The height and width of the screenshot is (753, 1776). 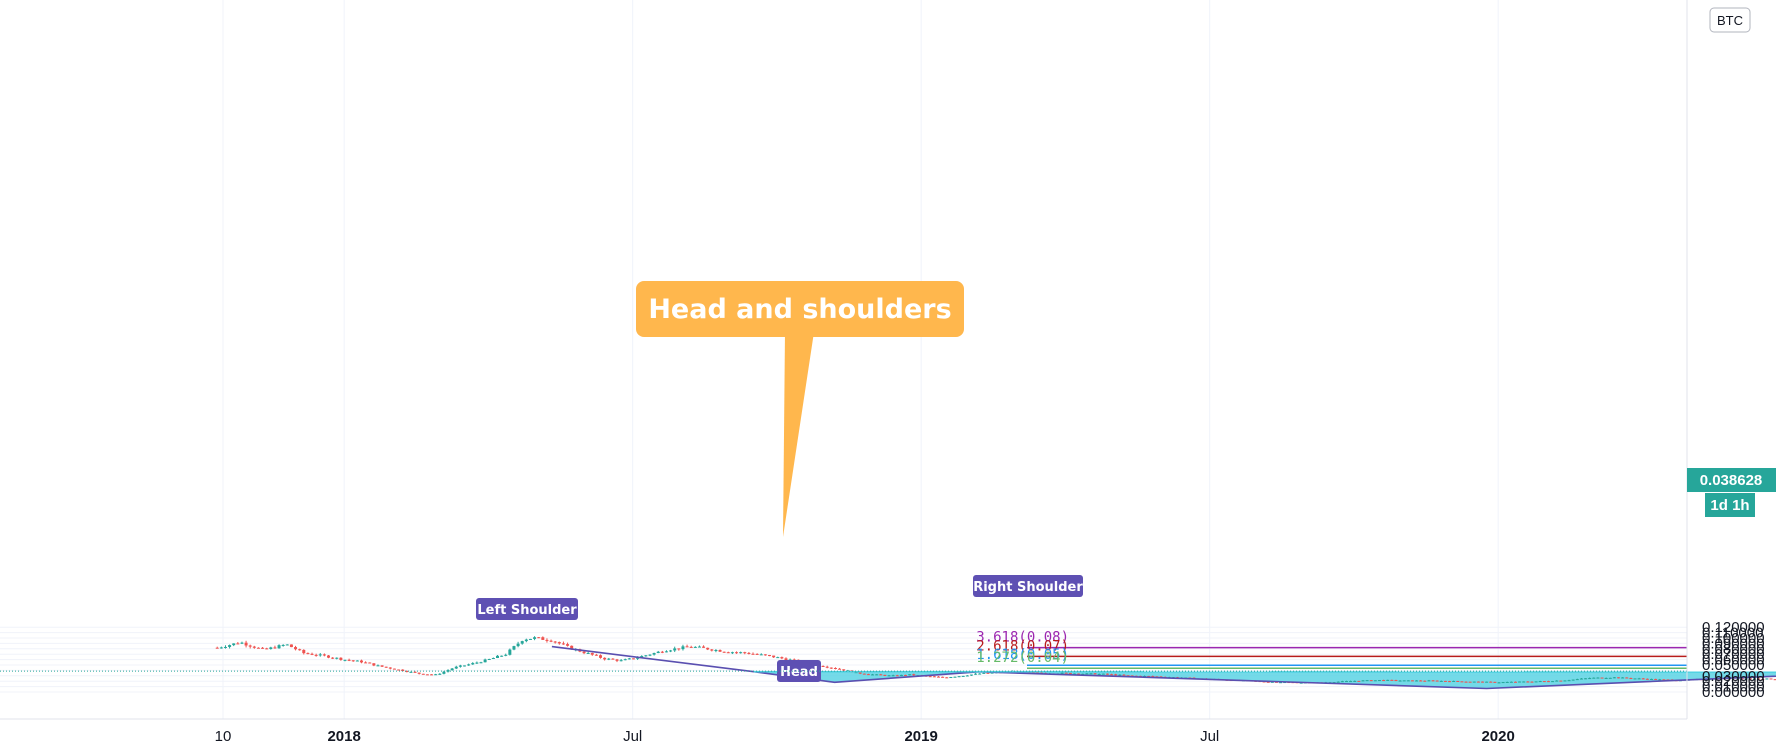 What do you see at coordinates (1733, 643) in the screenshot?
I see `y-tick-label: 0.090000` at bounding box center [1733, 643].